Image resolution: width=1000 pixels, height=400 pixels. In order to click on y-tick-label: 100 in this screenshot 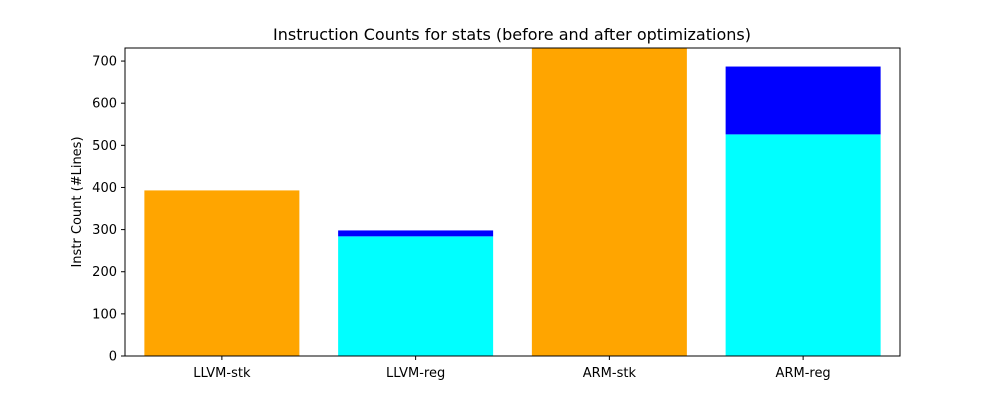, I will do `click(104, 314)`.